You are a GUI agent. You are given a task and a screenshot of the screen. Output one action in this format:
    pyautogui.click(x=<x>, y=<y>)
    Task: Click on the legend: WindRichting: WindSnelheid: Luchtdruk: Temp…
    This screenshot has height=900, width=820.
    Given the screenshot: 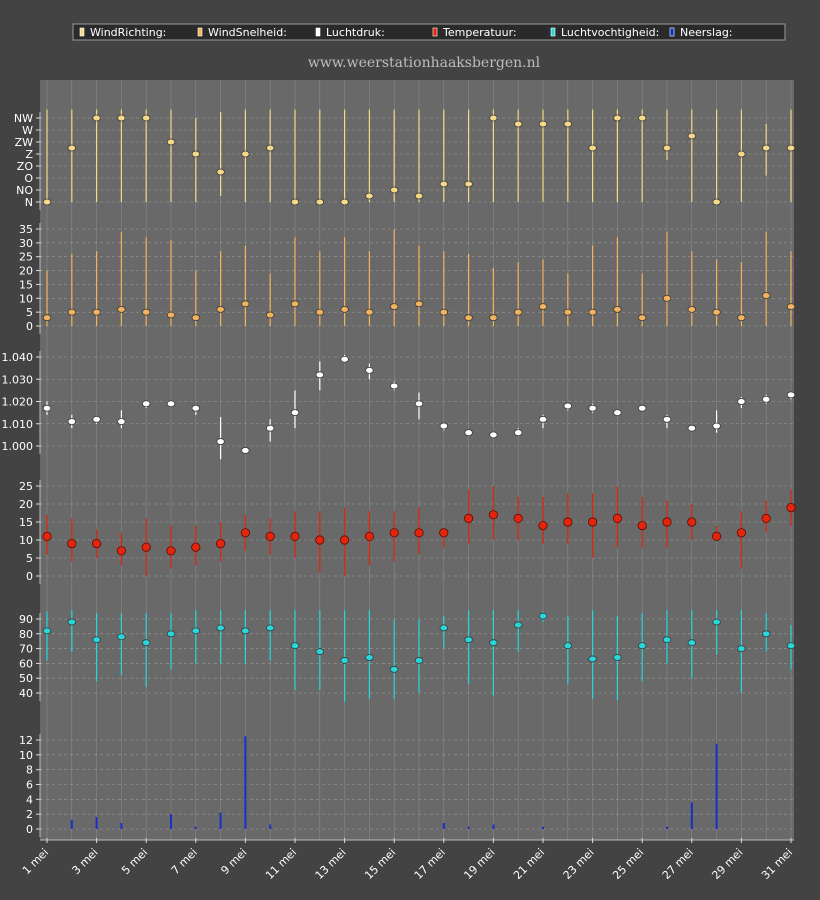 What is the action you would take?
    pyautogui.click(x=429, y=32)
    